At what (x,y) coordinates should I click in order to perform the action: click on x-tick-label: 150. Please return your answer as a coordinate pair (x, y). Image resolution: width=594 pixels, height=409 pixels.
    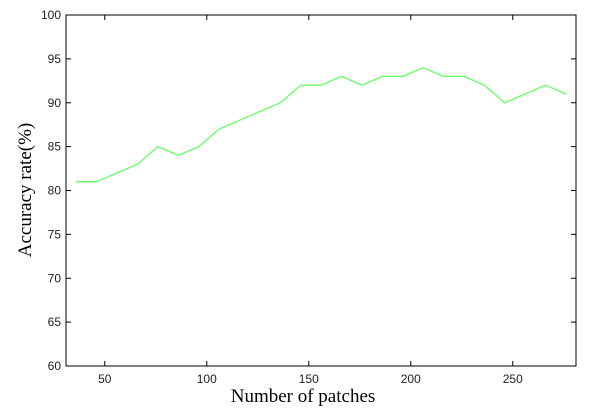
    Looking at the image, I should click on (309, 379).